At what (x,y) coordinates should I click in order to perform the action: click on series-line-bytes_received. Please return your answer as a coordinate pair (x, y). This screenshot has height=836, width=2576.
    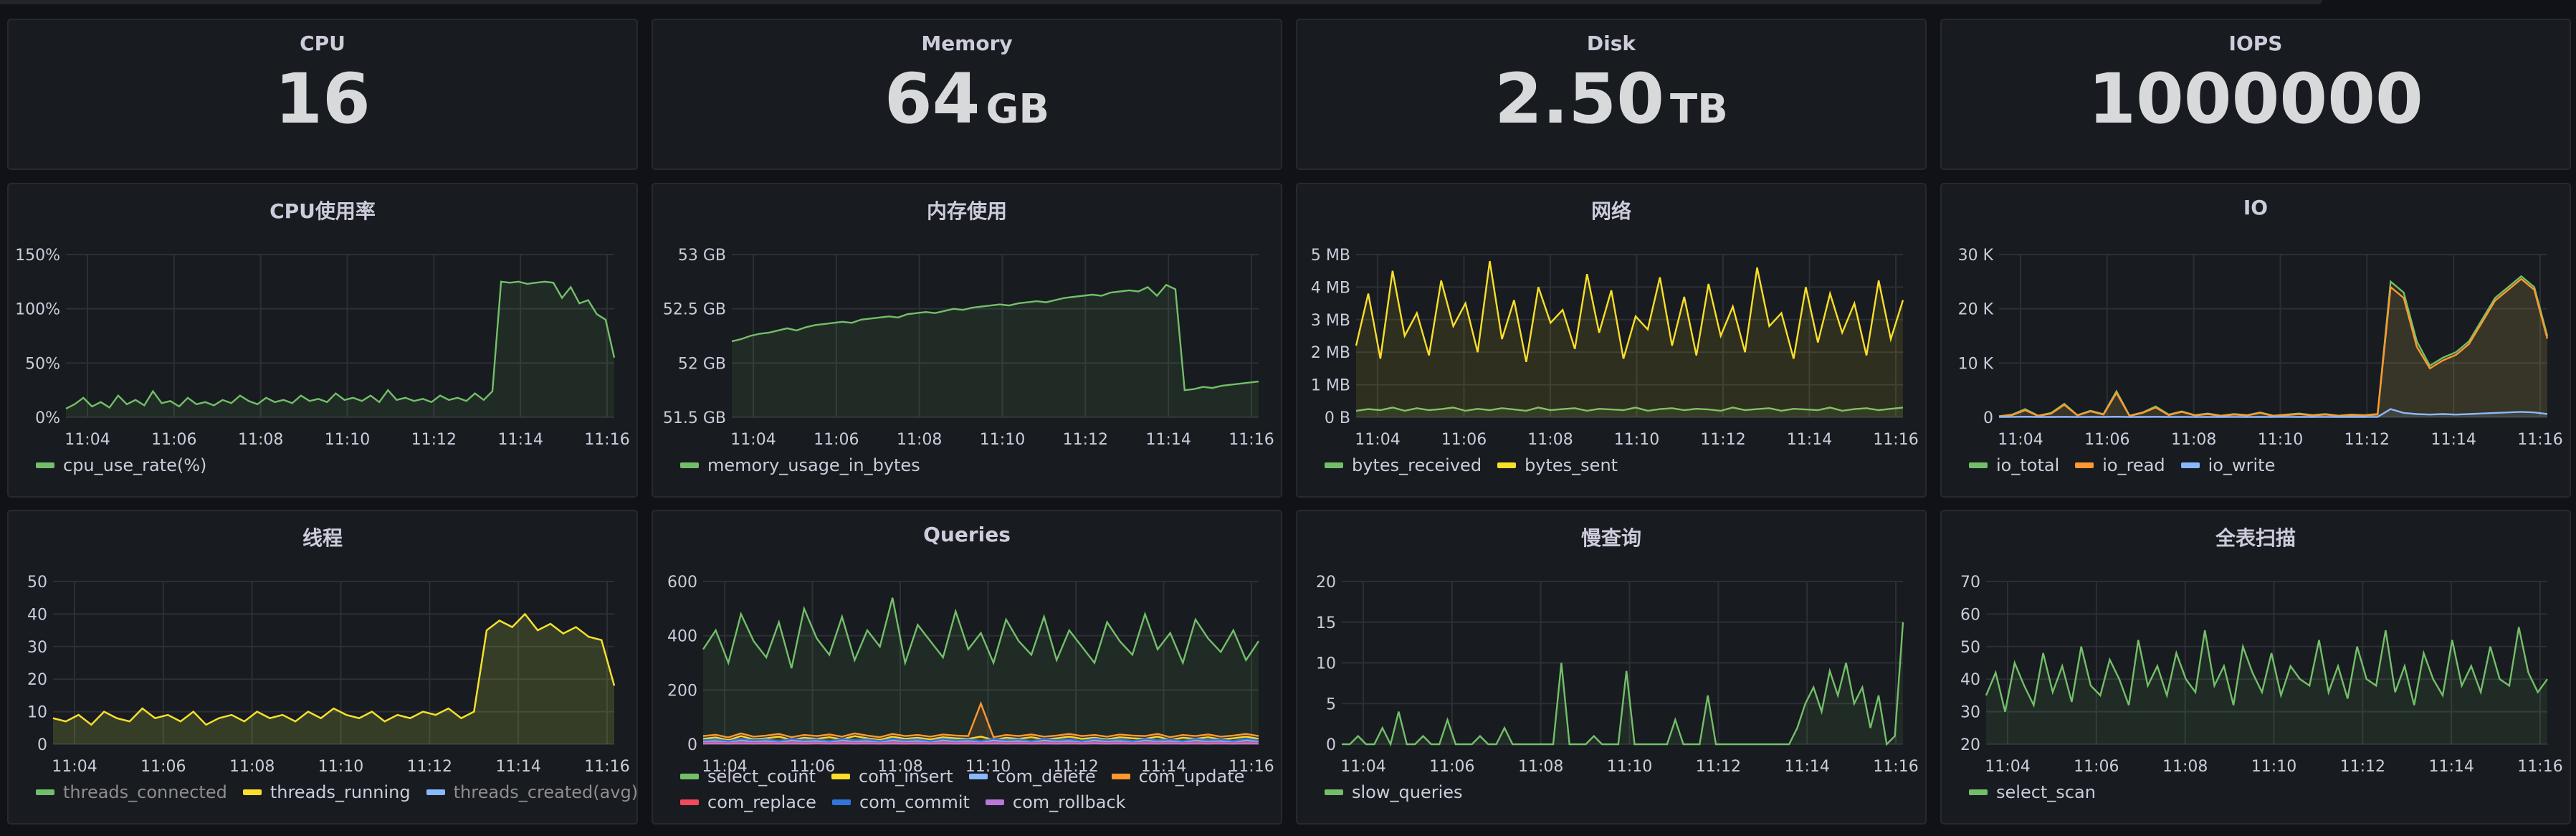
    Looking at the image, I should click on (1629, 409).